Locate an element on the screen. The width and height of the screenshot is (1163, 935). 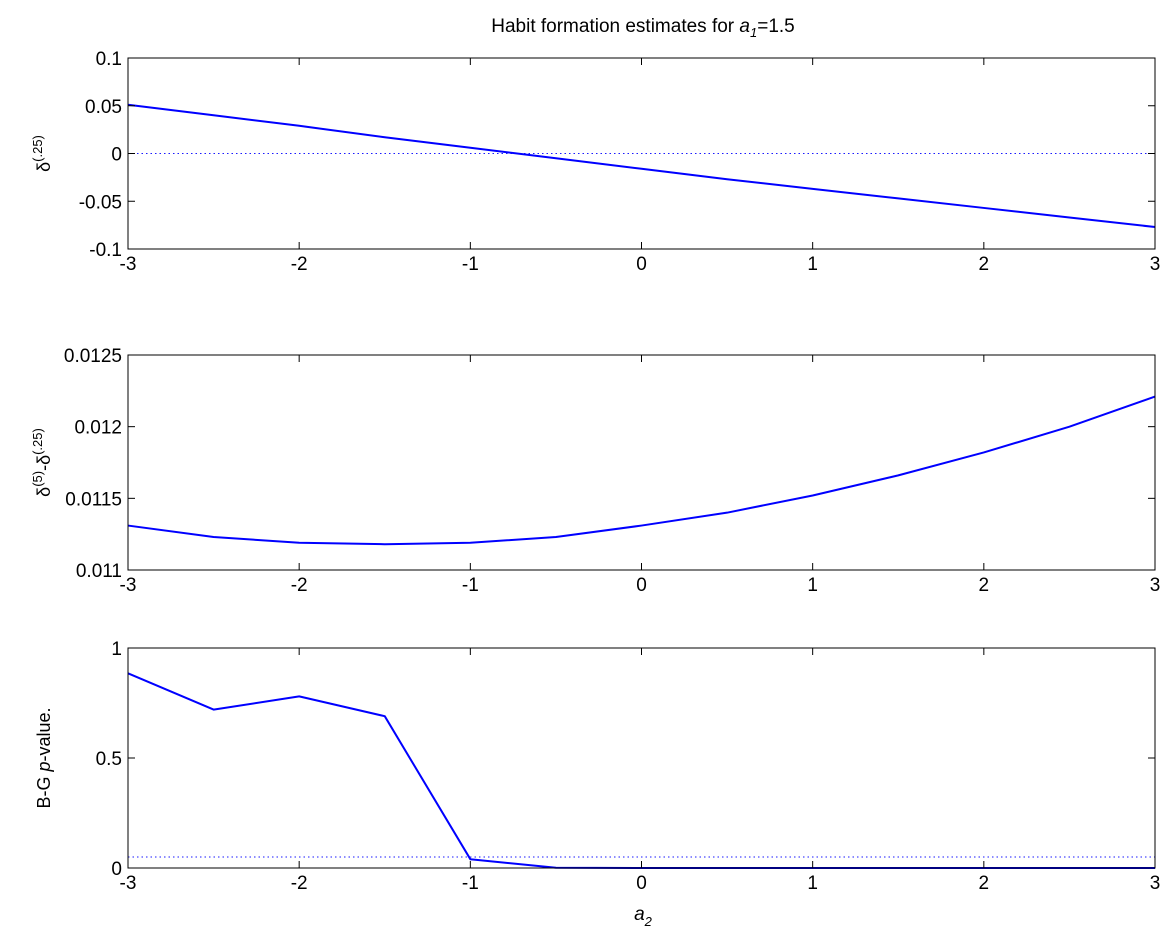
ylabel-sup: (5) is located at coordinates (37, 479).